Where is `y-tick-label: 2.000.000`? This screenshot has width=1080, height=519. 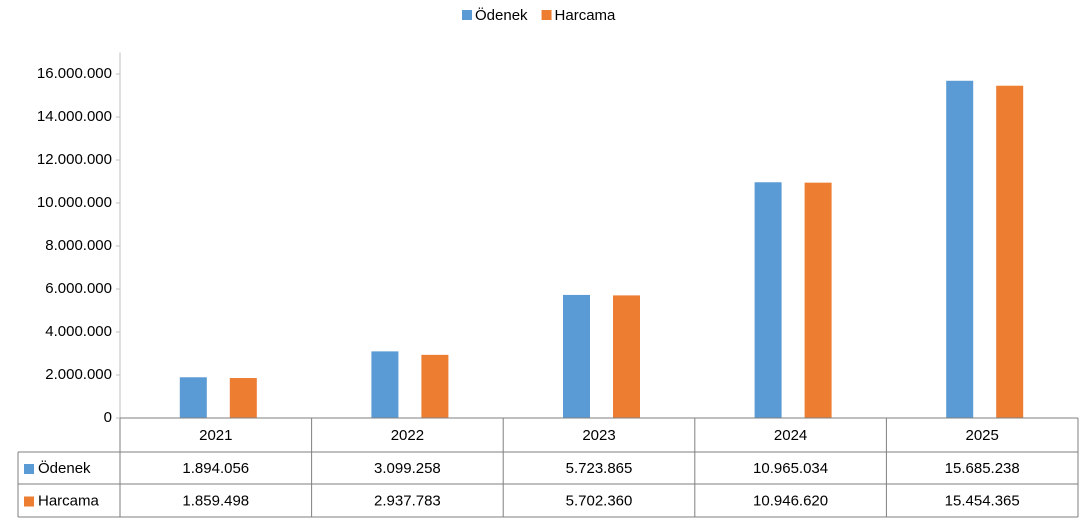 y-tick-label: 2.000.000 is located at coordinates (78, 374).